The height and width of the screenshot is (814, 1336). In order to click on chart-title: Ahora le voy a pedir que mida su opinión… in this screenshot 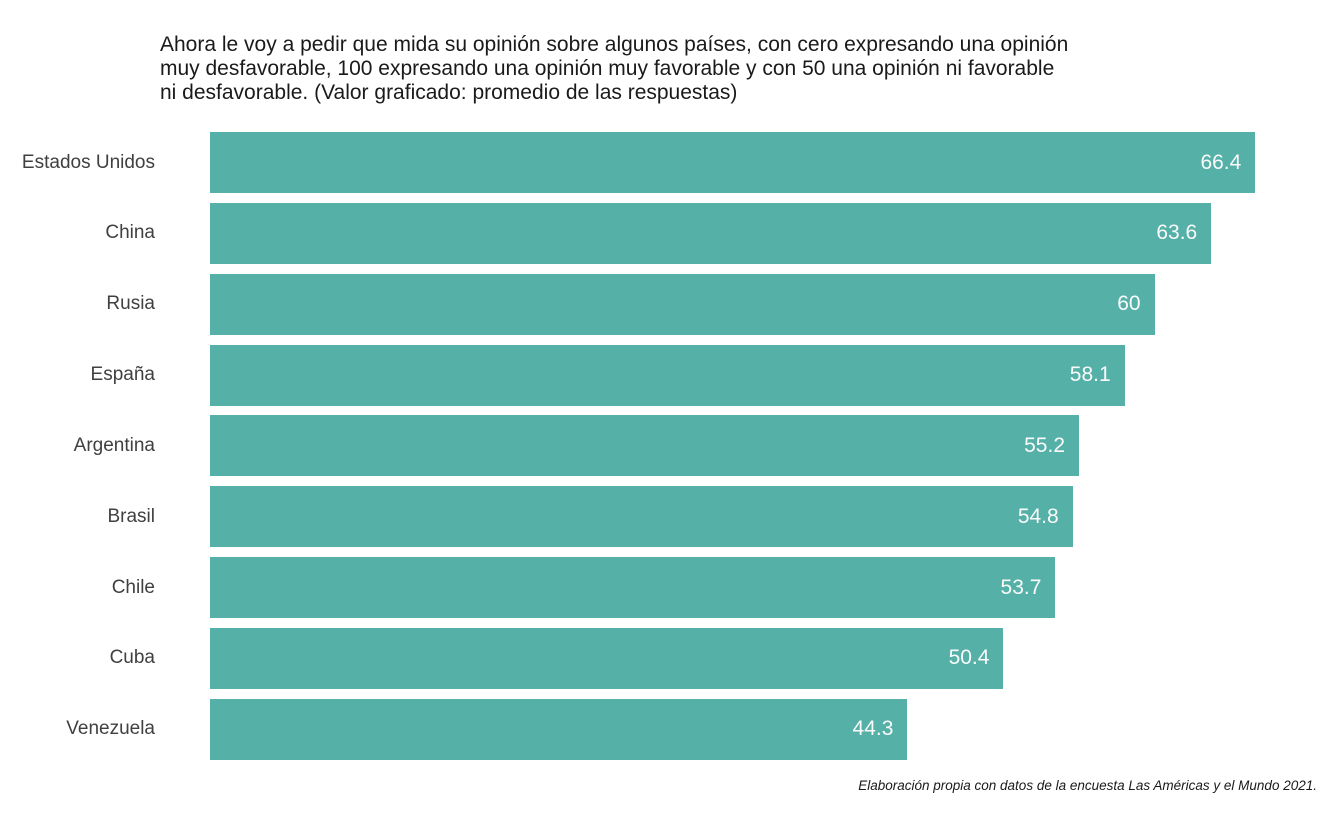, I will do `click(715, 69)`.